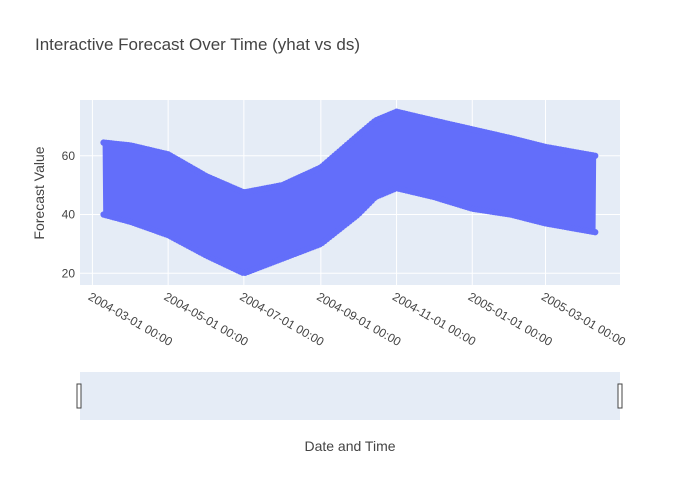  I want to click on y-tick-label: 40, so click(69, 215).